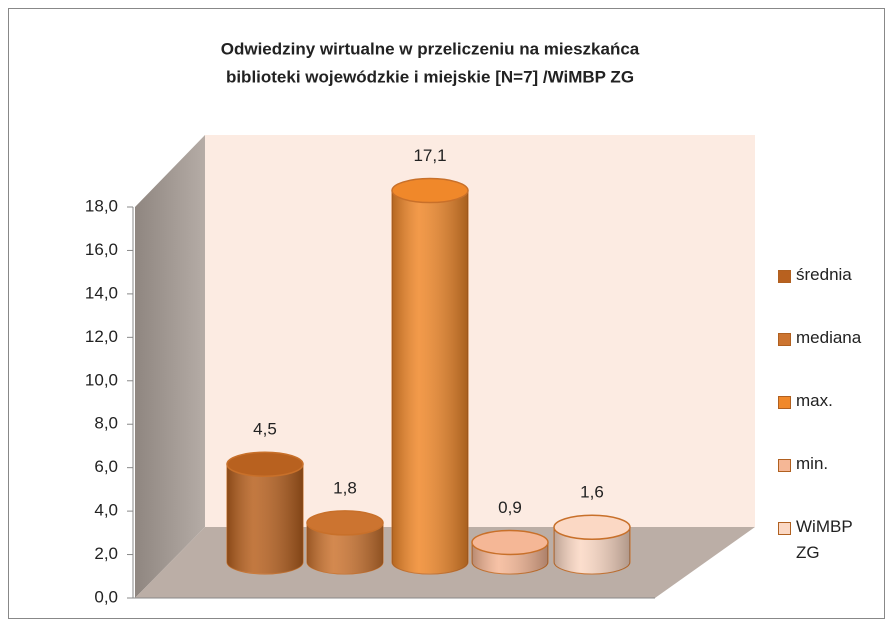  What do you see at coordinates (812, 463) in the screenshot?
I see `legend-label: min.` at bounding box center [812, 463].